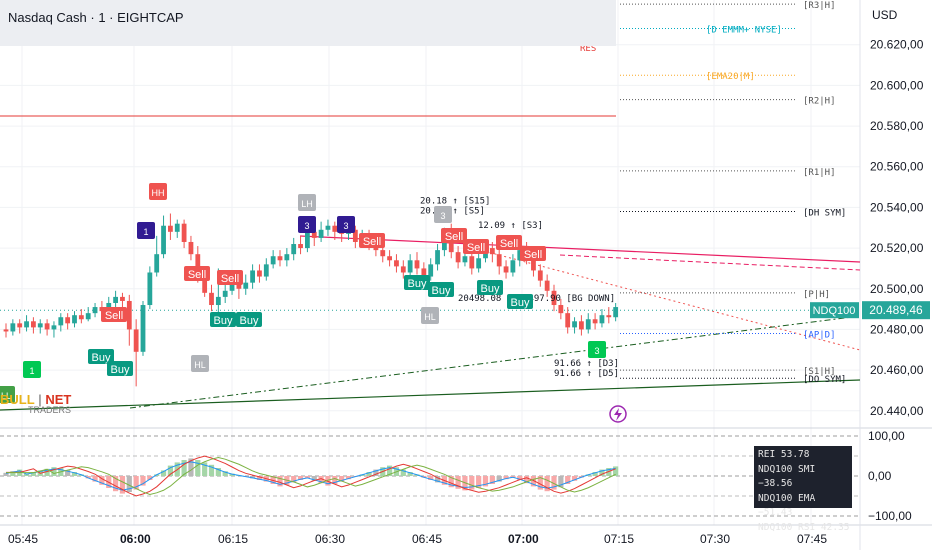 The image size is (932, 550). Describe the element at coordinates (455, 201) in the screenshot. I see `price-annotation: 20.18 ↑ [S15]` at that location.